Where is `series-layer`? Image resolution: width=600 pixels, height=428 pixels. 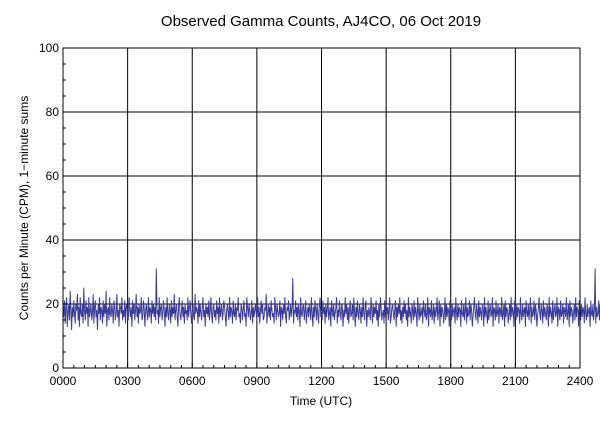
series-layer is located at coordinates (331, 299).